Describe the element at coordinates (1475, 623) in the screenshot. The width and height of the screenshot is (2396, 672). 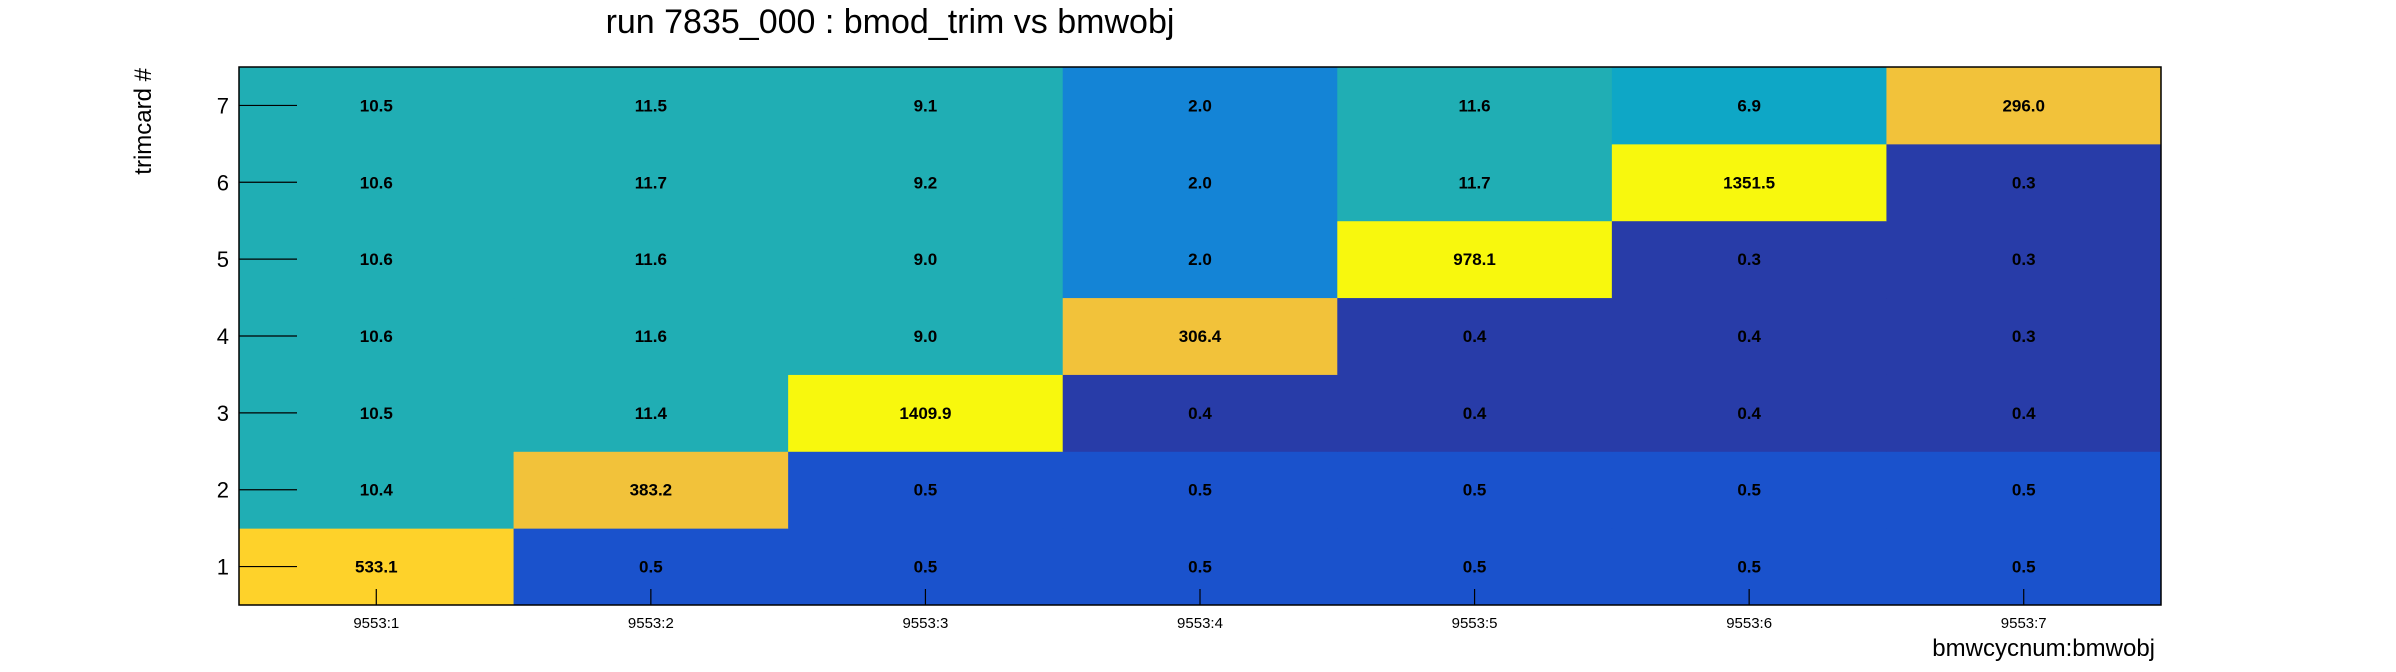
I see `x-tick-label: 9553:5` at that location.